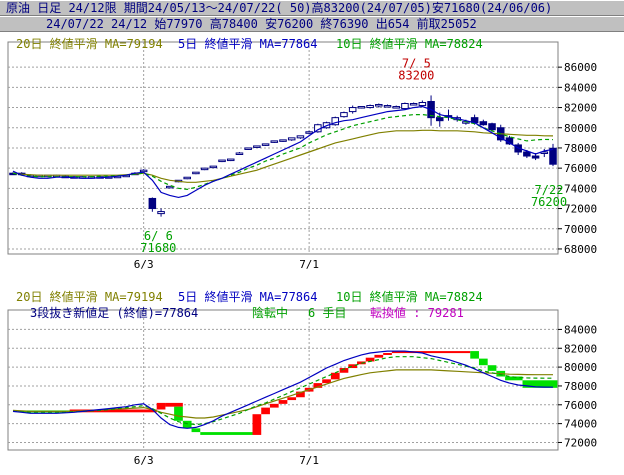  I want to click on legend2-entry-0: 3段抜き新値足 (終値)=77864, so click(114, 312).